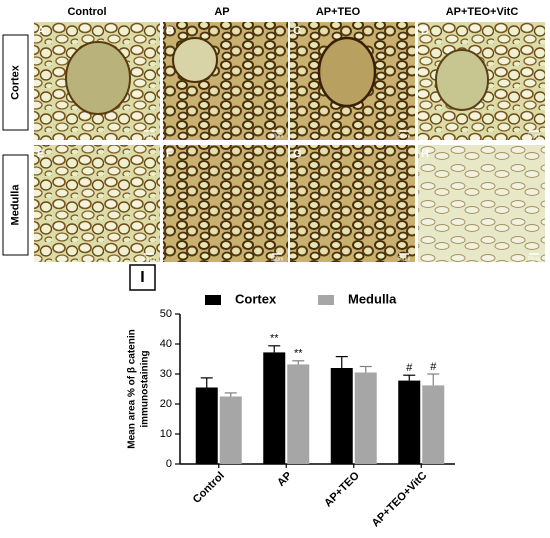 The height and width of the screenshot is (538, 550). Describe the element at coordinates (284, 479) in the screenshot. I see `x-tick-label: AP` at that location.